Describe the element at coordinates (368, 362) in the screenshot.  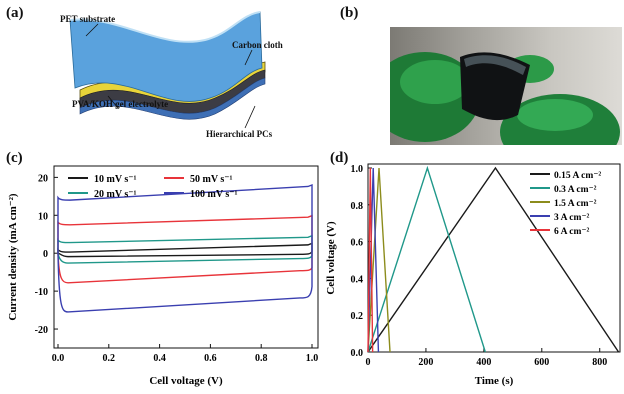
I see `x-tick-label: 0` at that location.